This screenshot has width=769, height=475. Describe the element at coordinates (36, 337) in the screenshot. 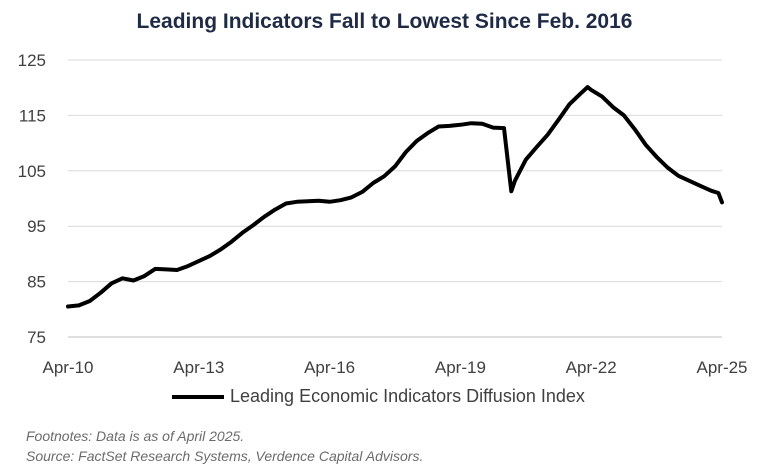

I see `y-tick-label: 75` at that location.